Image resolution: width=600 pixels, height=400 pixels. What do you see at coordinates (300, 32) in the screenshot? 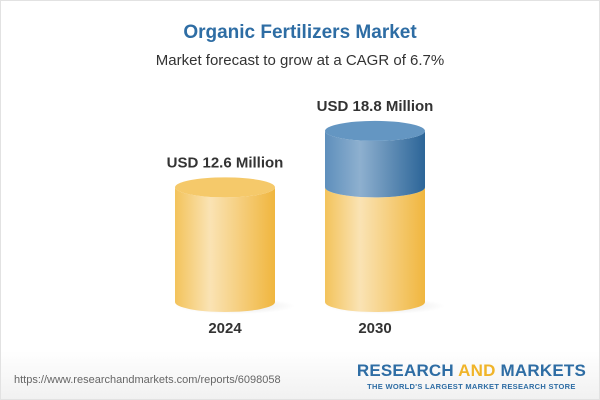
I see `chart-title: Organic Fertilizers Market` at bounding box center [300, 32].